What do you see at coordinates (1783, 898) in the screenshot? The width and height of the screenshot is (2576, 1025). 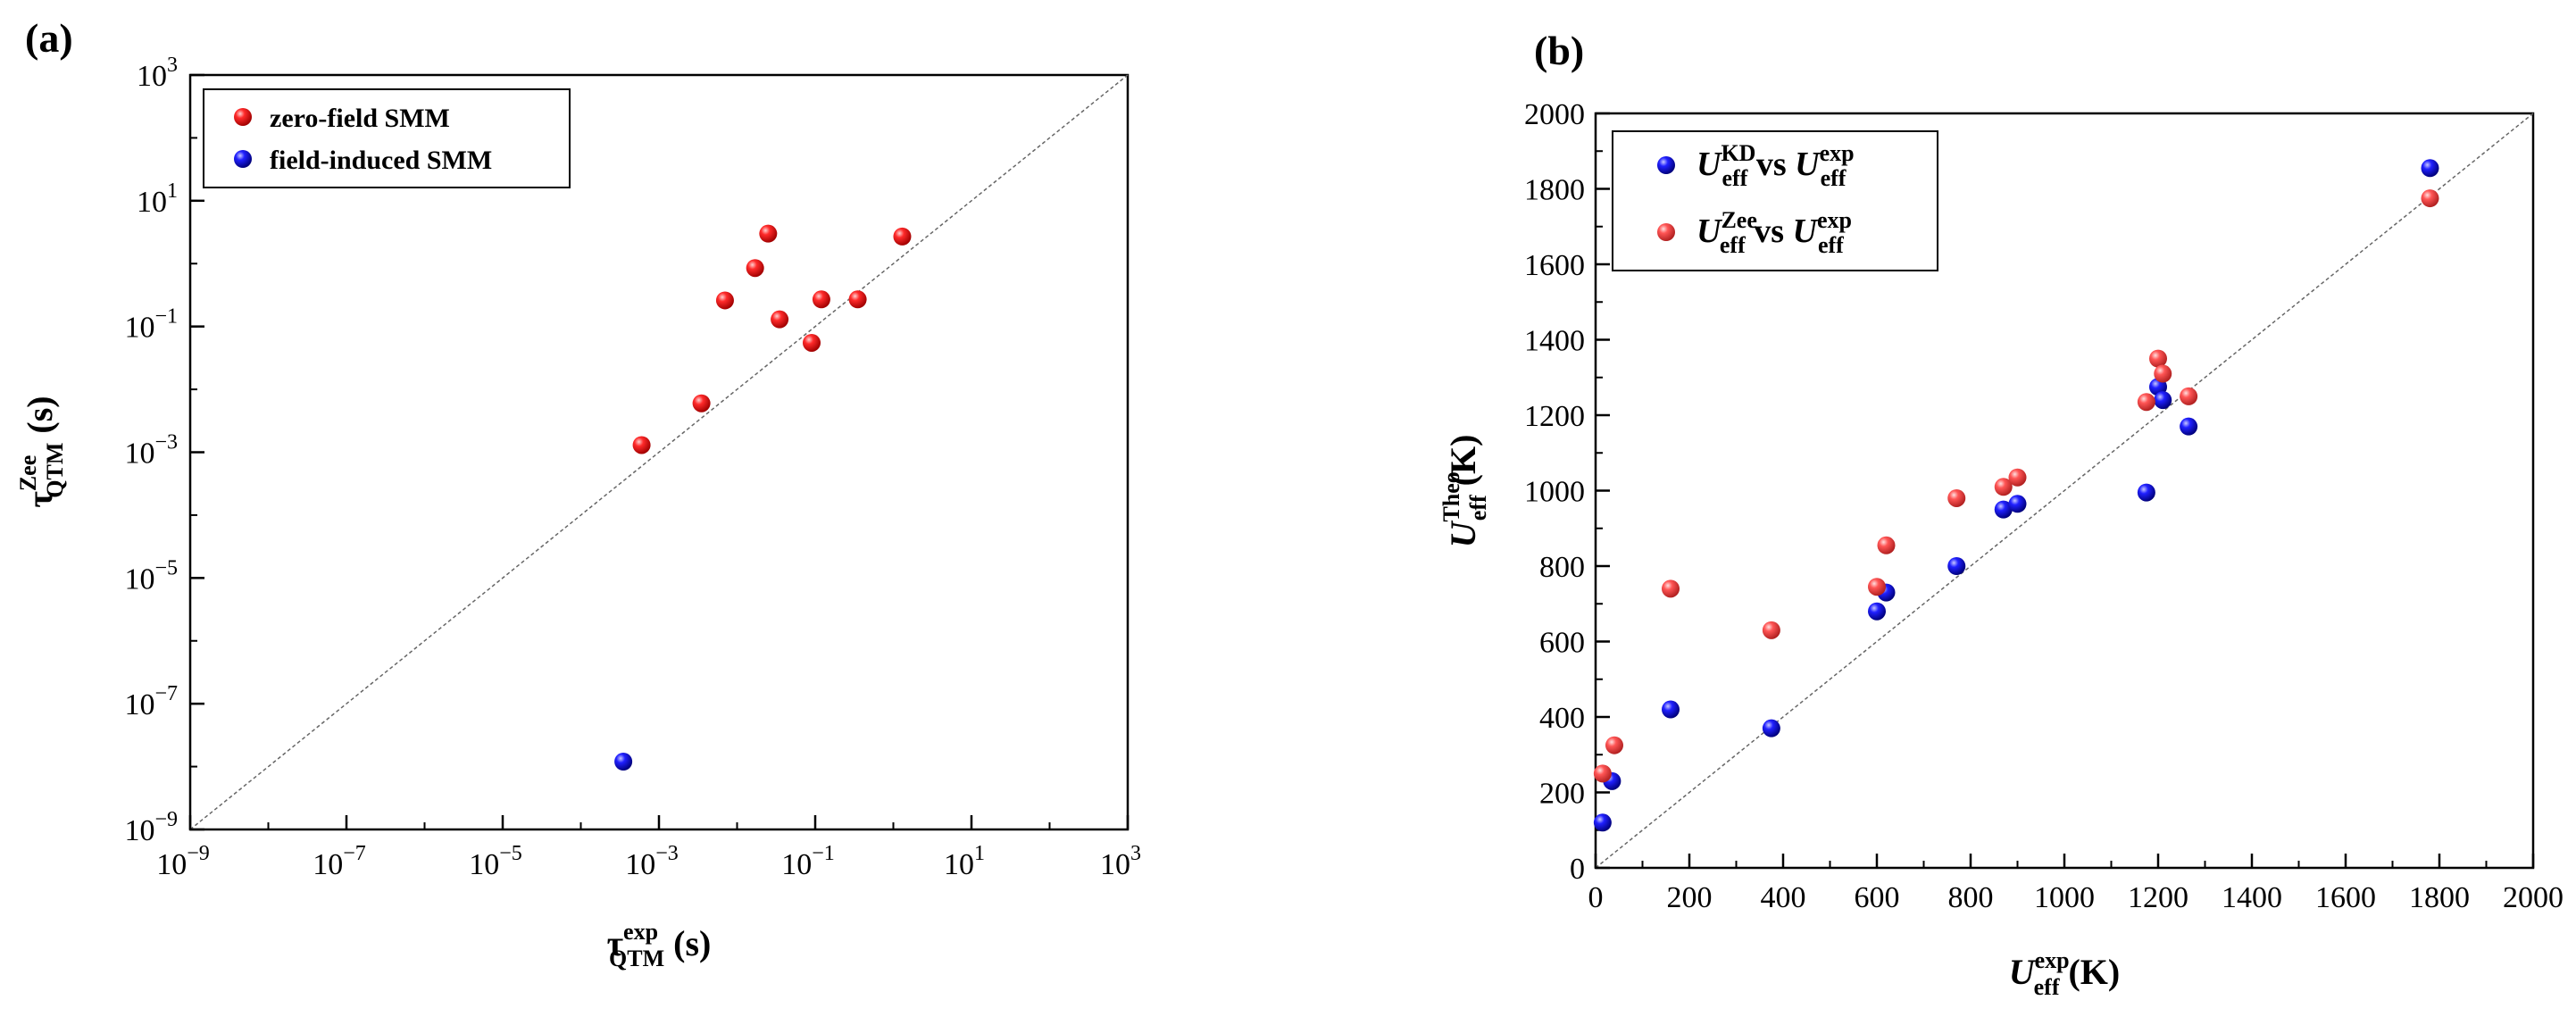 I see `panel-b-x-tick-label: 400` at bounding box center [1783, 898].